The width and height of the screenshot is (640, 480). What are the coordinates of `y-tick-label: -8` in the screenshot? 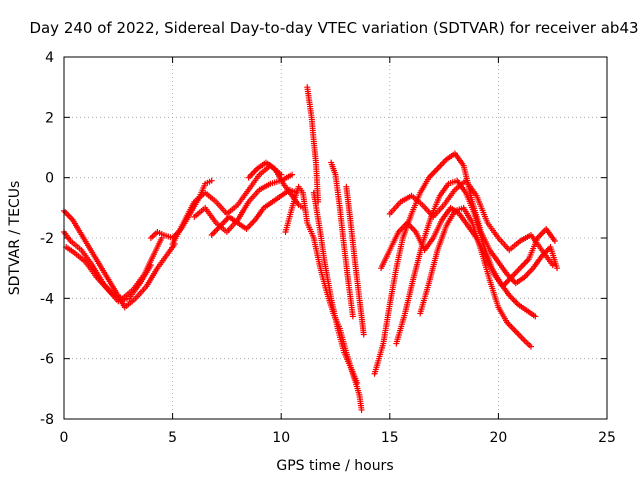 It's located at (47, 420).